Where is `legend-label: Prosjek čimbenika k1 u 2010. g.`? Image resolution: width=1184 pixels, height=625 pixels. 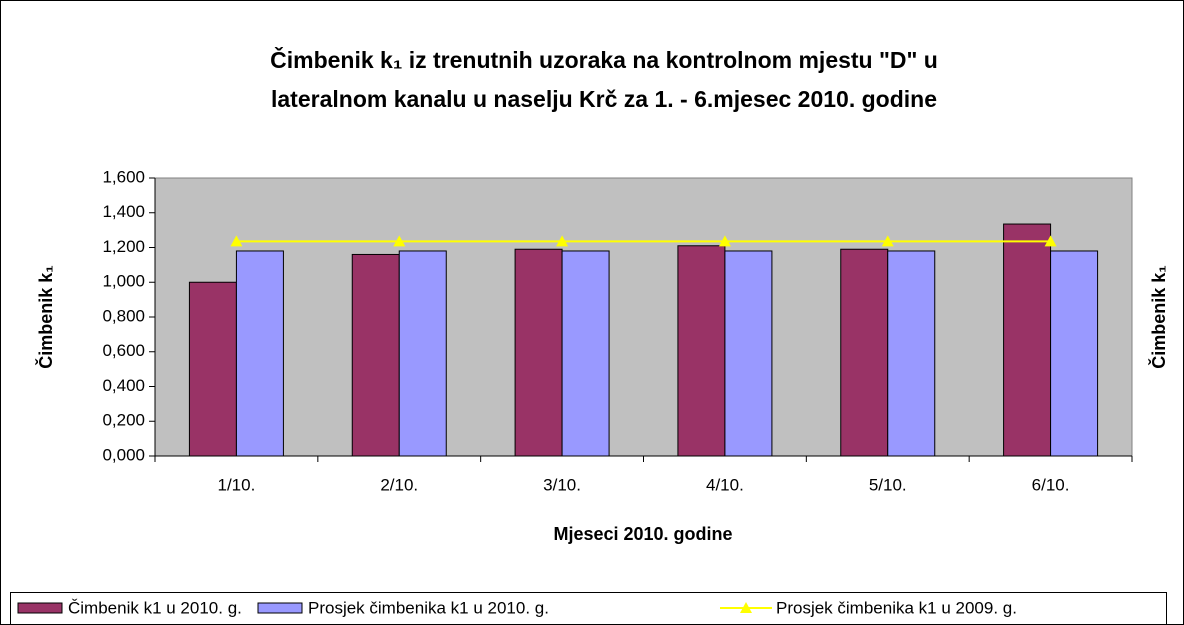
legend-label: Prosjek čimbenika k1 u 2010. g. is located at coordinates (428, 607).